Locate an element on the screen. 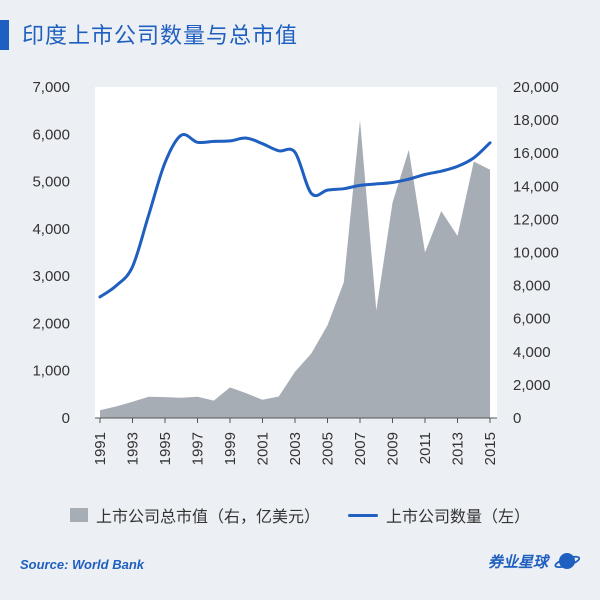 This screenshot has height=600, width=600. left-axis-tick-label: 2,000 is located at coordinates (51, 323).